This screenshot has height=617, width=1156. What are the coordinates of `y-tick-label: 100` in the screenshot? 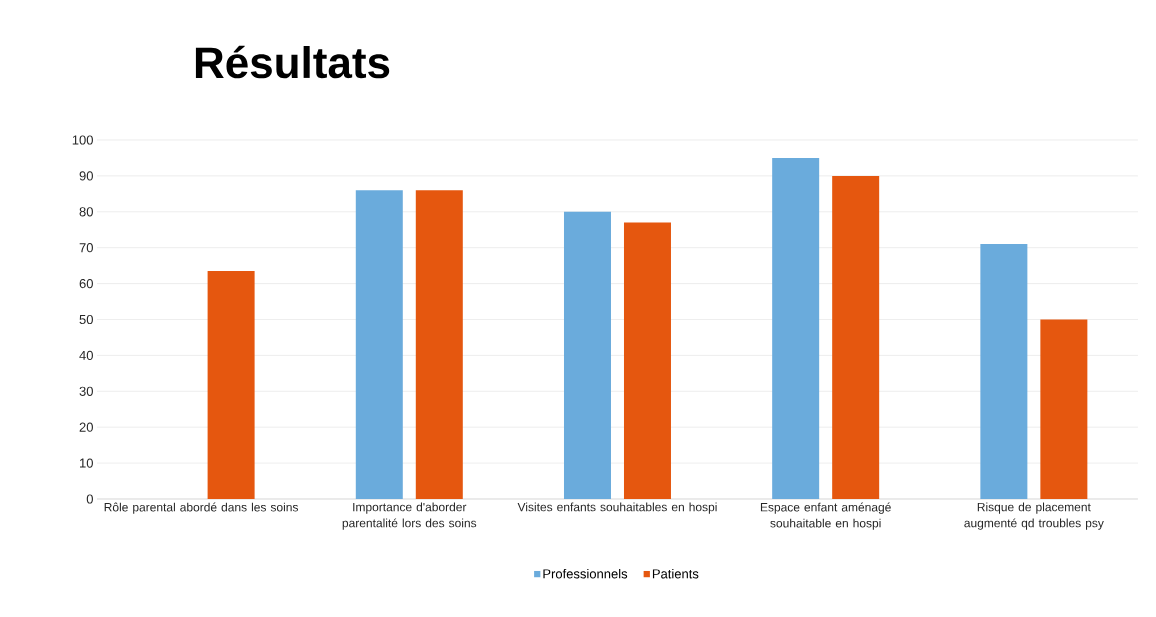 It's located at (82, 140).